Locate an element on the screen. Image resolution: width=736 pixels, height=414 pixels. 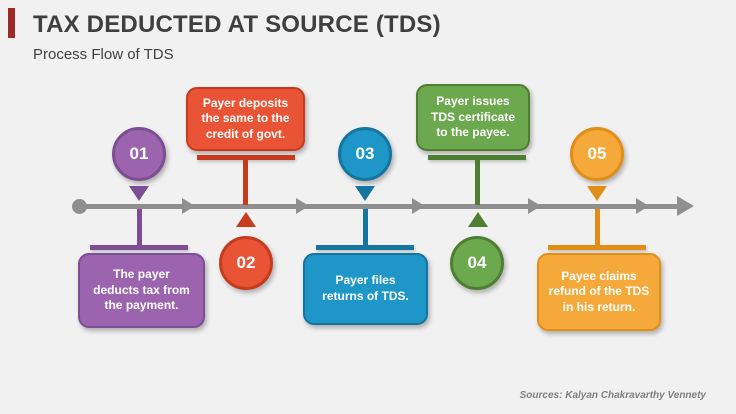
timeline-start-dot is located at coordinates (79, 206).